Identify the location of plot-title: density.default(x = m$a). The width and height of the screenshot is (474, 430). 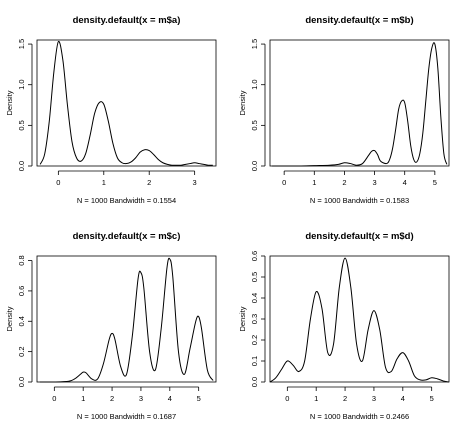
(127, 20).